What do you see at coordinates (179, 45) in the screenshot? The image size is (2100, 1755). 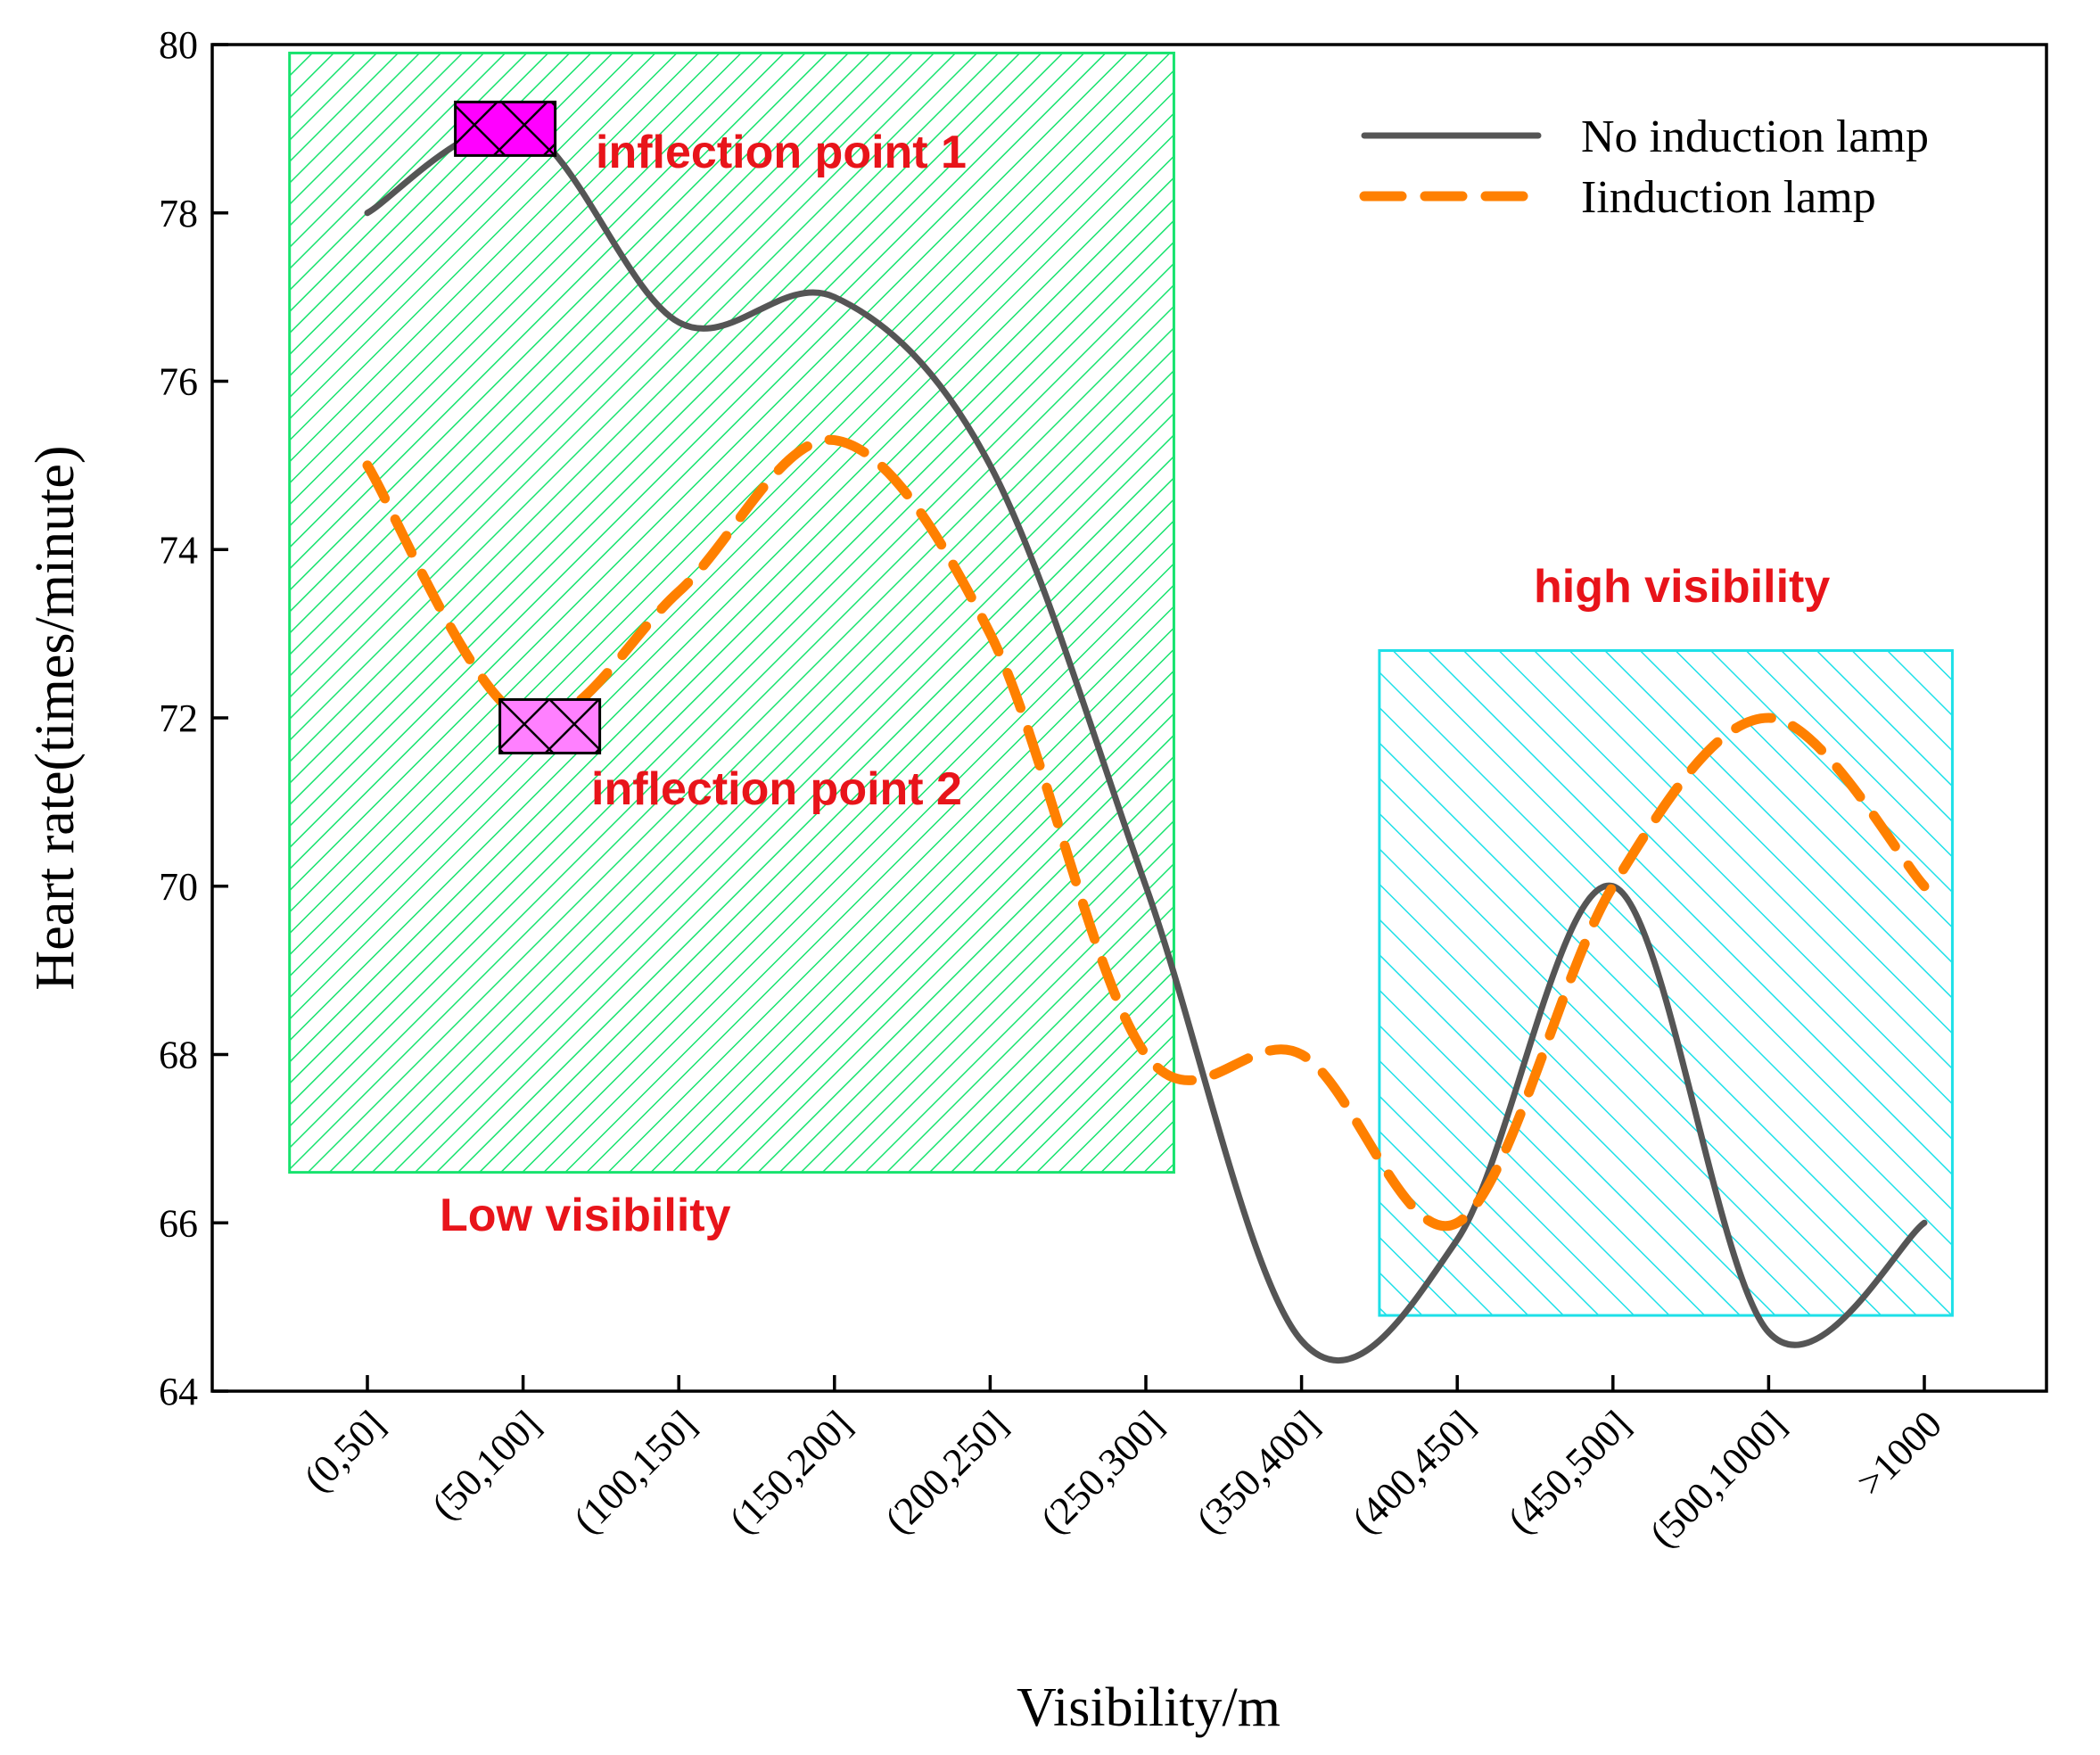 I see `y-tick-label: 80` at bounding box center [179, 45].